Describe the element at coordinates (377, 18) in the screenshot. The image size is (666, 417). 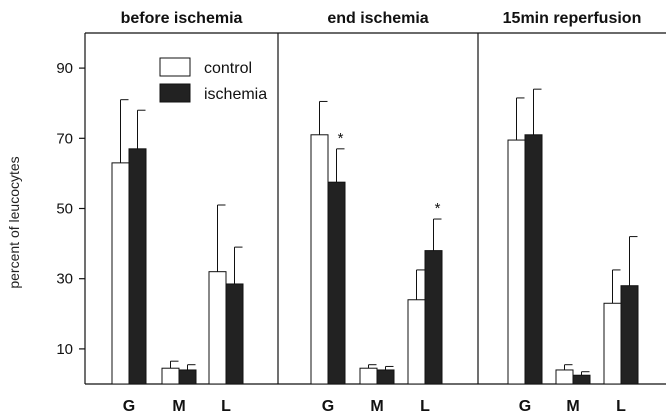
I see `panel-title: end ischemia` at that location.